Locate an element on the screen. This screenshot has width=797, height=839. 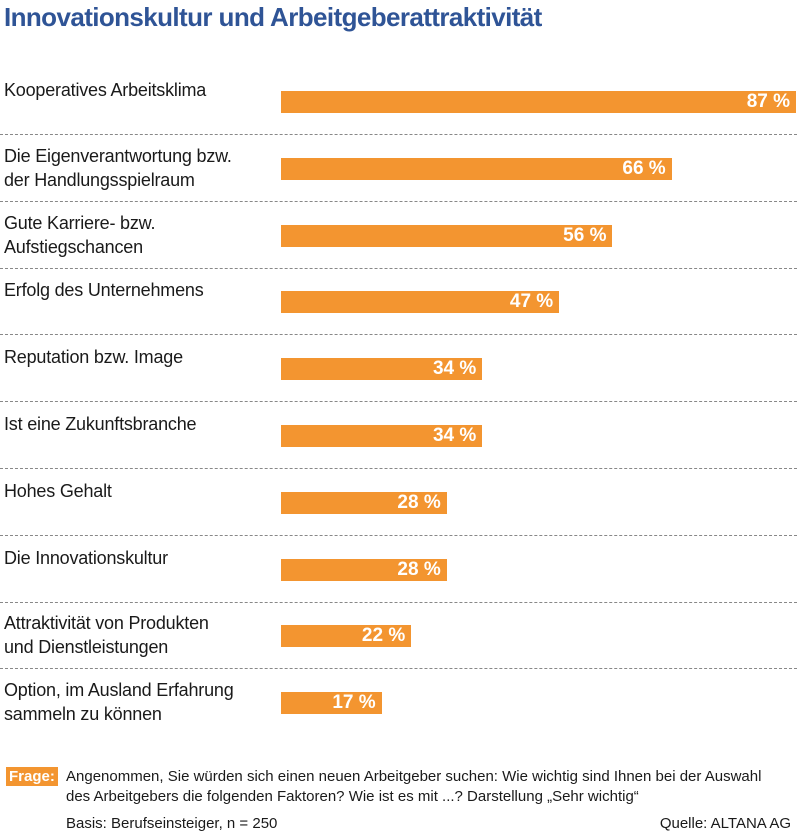
basis-note: Basis: Berufseinsteiger, n = 250 is located at coordinates (172, 823).